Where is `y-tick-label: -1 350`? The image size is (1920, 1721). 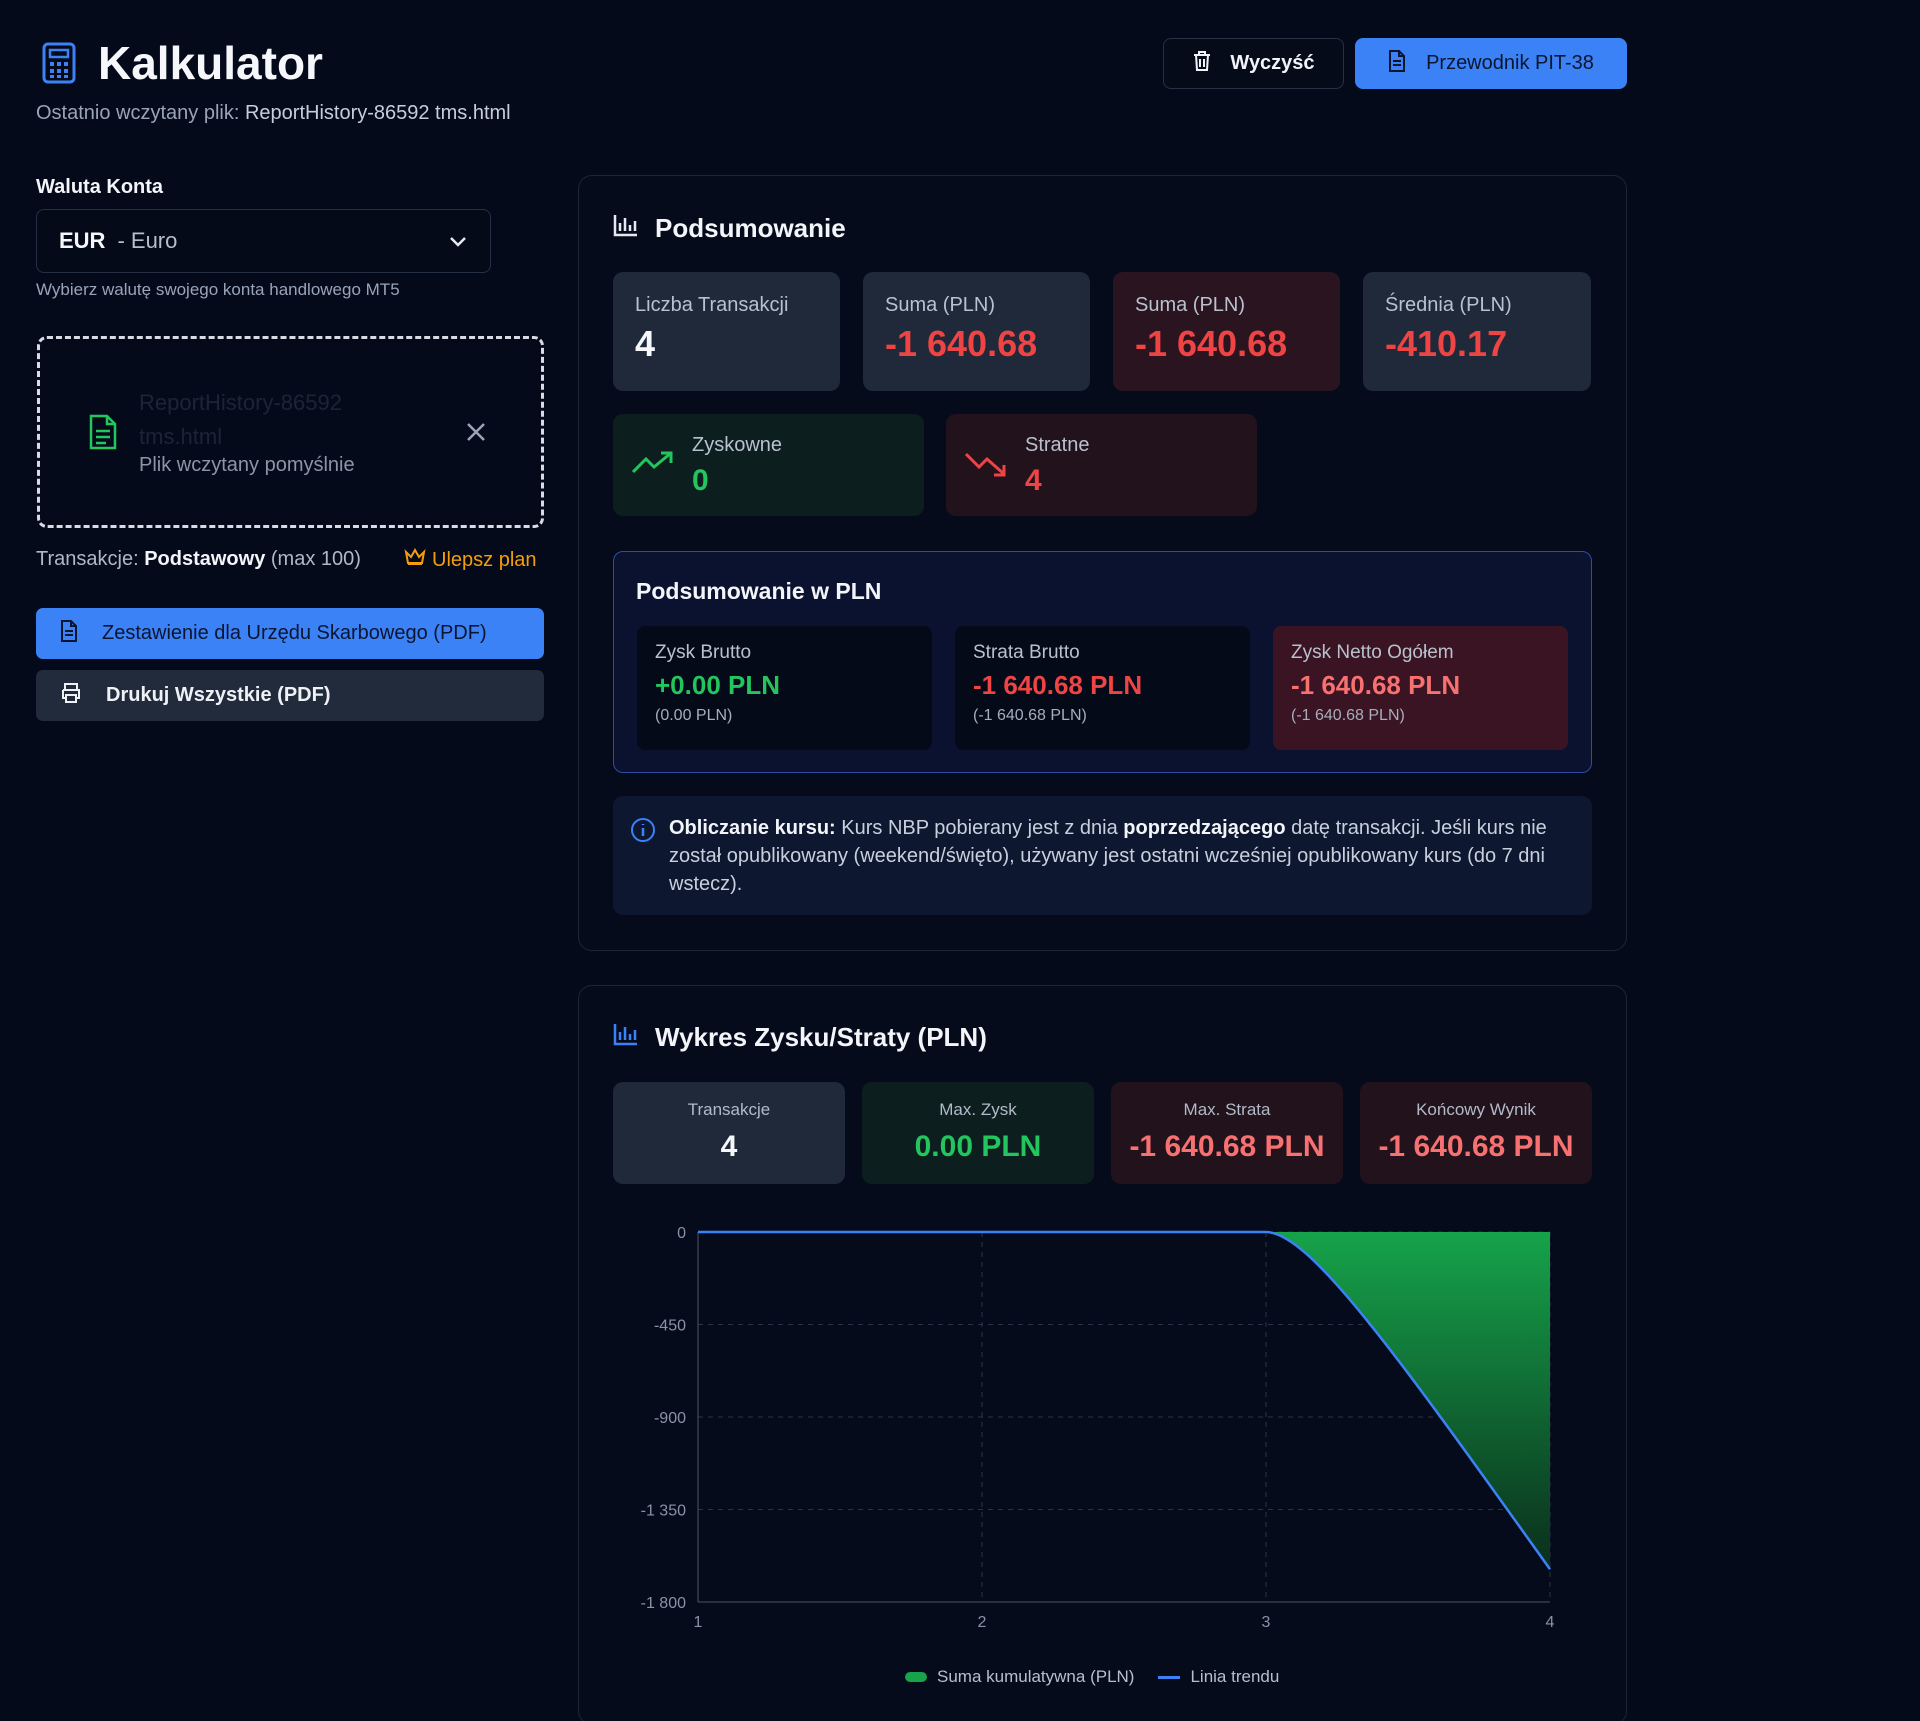
y-tick-label: -1 350 is located at coordinates (663, 1511).